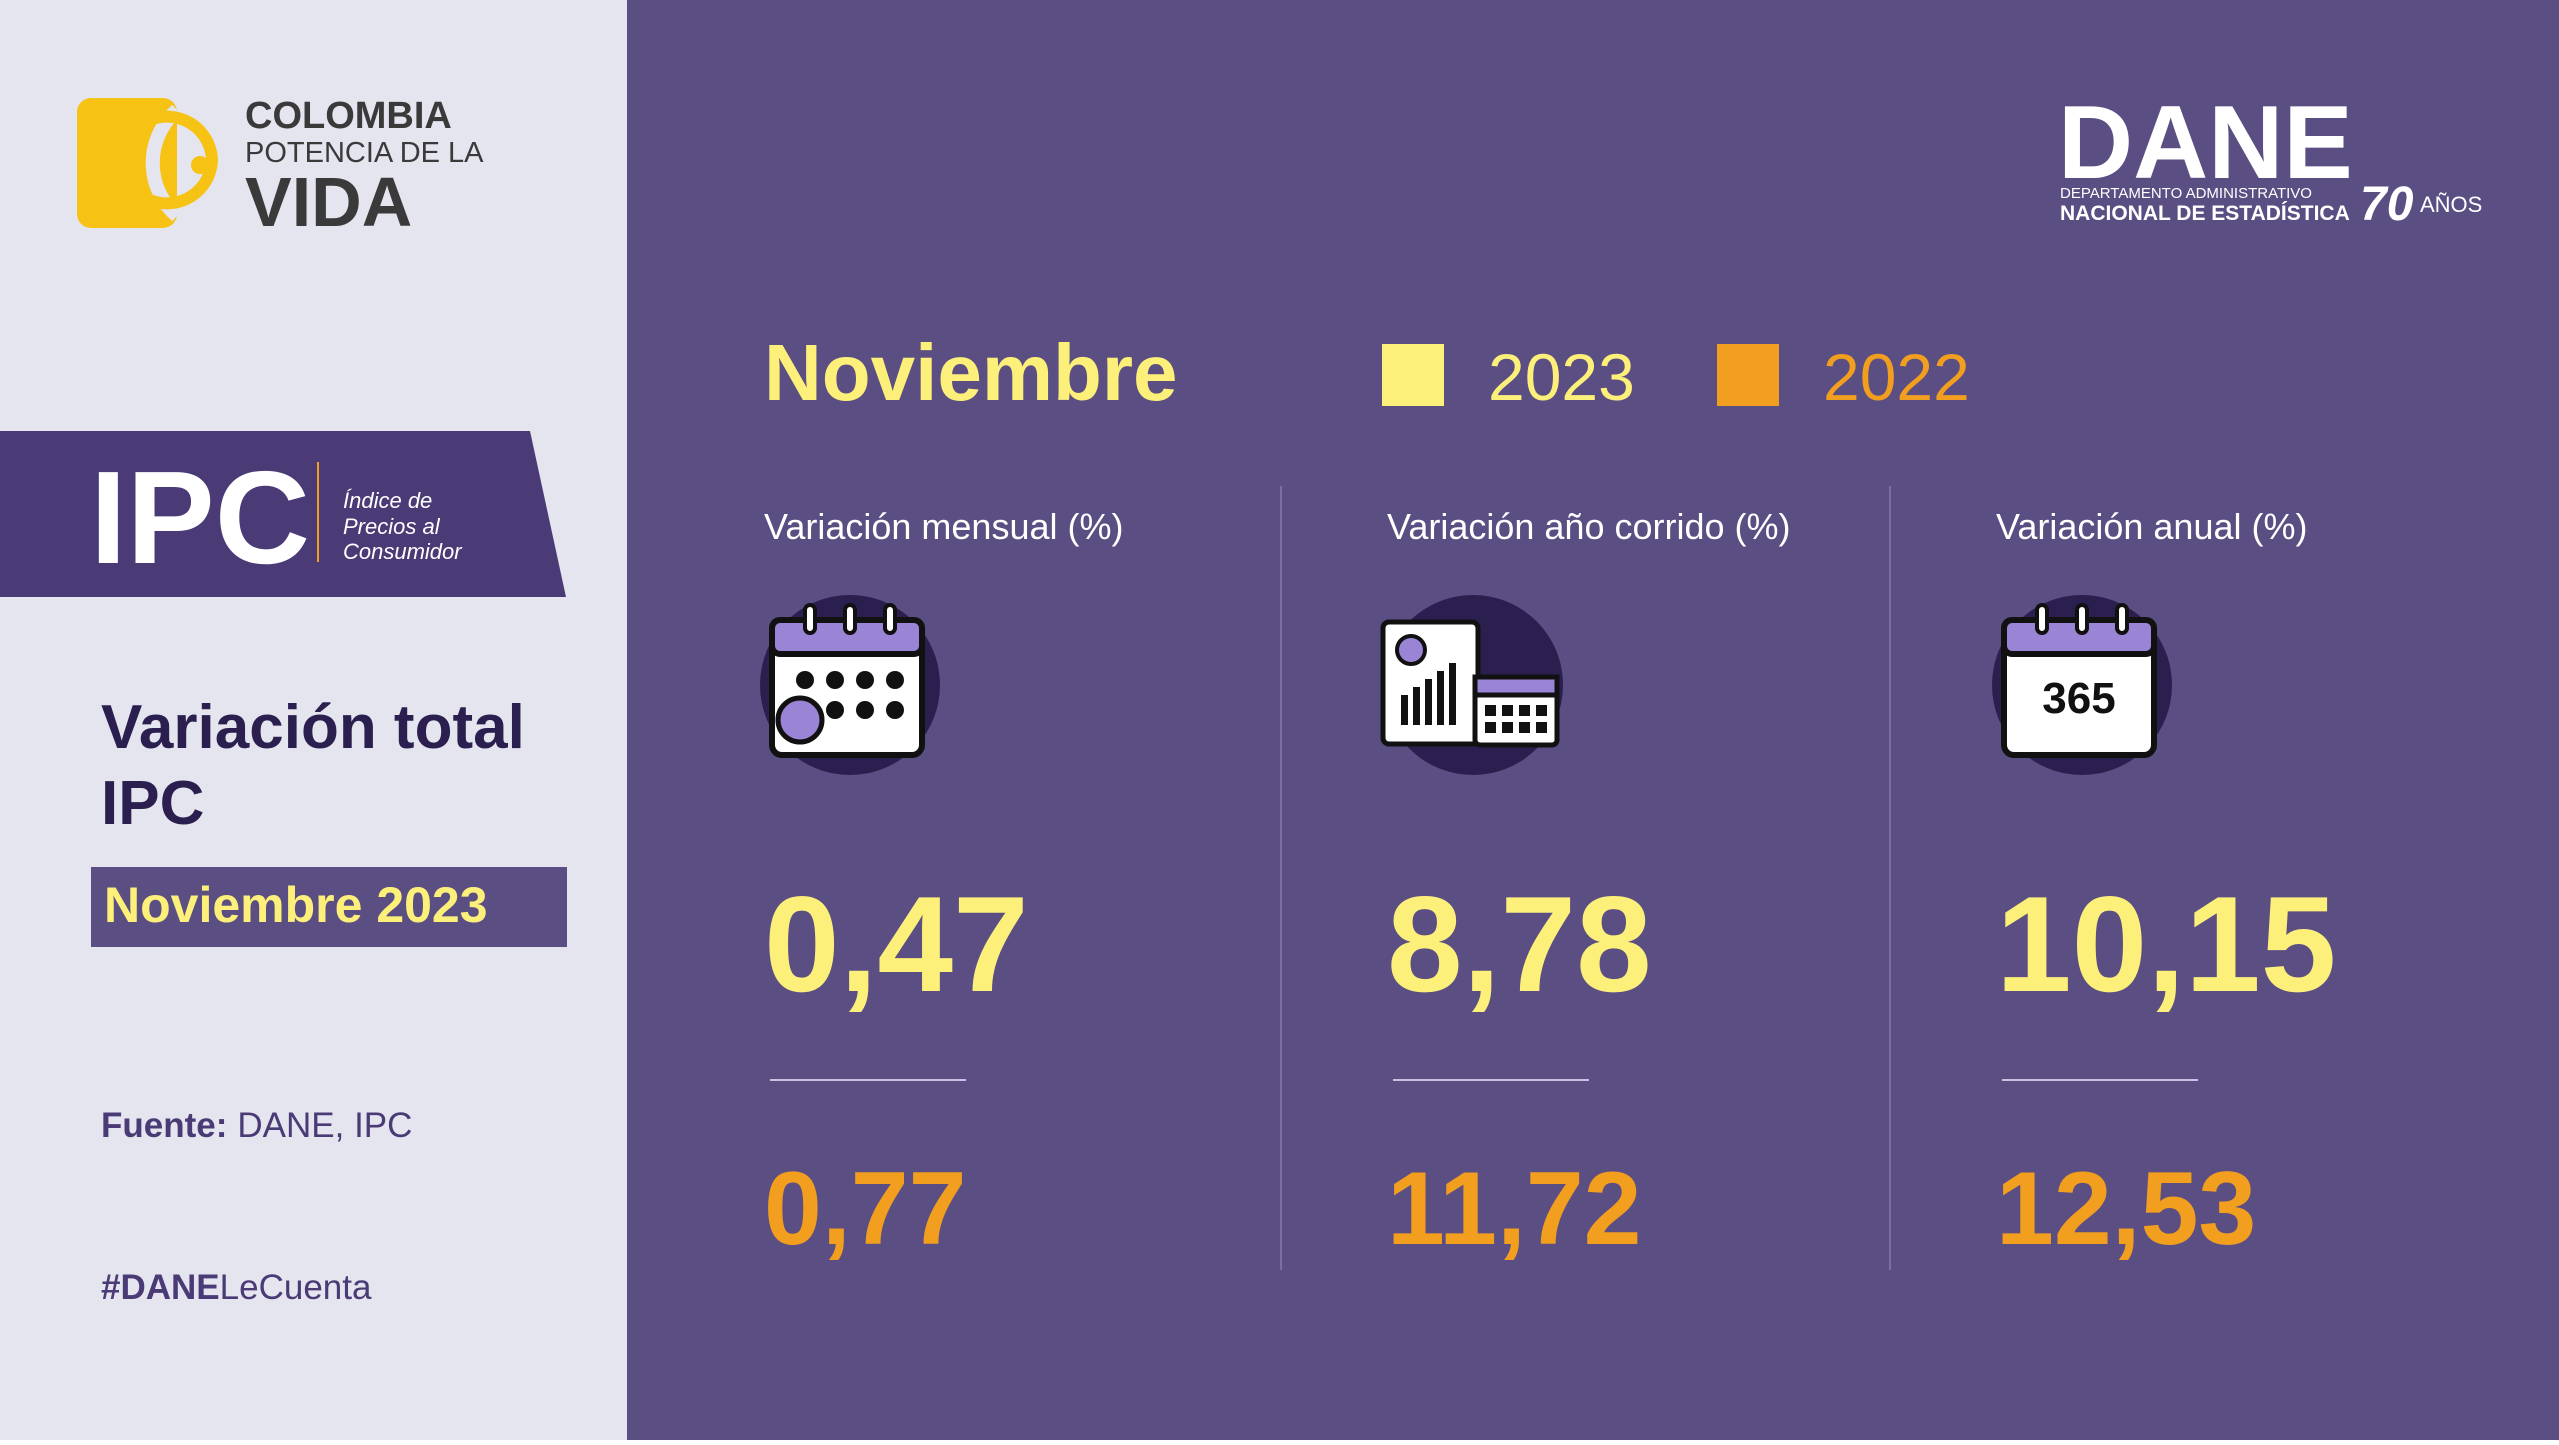 The image size is (2559, 1445). I want to click on source: Fuente: DANE, IPC, so click(256, 1125).